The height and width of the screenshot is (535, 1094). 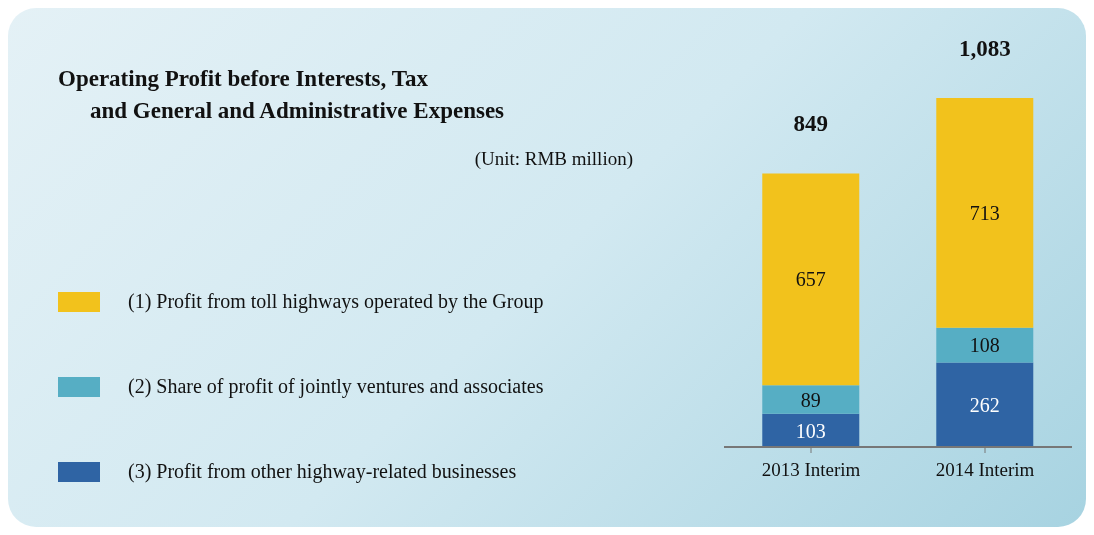 What do you see at coordinates (810, 279) in the screenshot?
I see `data-label: 657` at bounding box center [810, 279].